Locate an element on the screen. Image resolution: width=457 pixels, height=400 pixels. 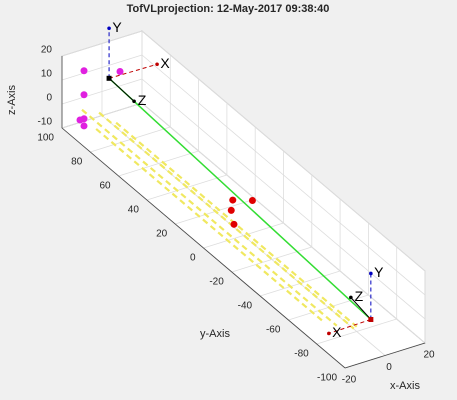
chart-title: TofVLprojection: 12-May-2017 09:38:40 is located at coordinates (228, 9).